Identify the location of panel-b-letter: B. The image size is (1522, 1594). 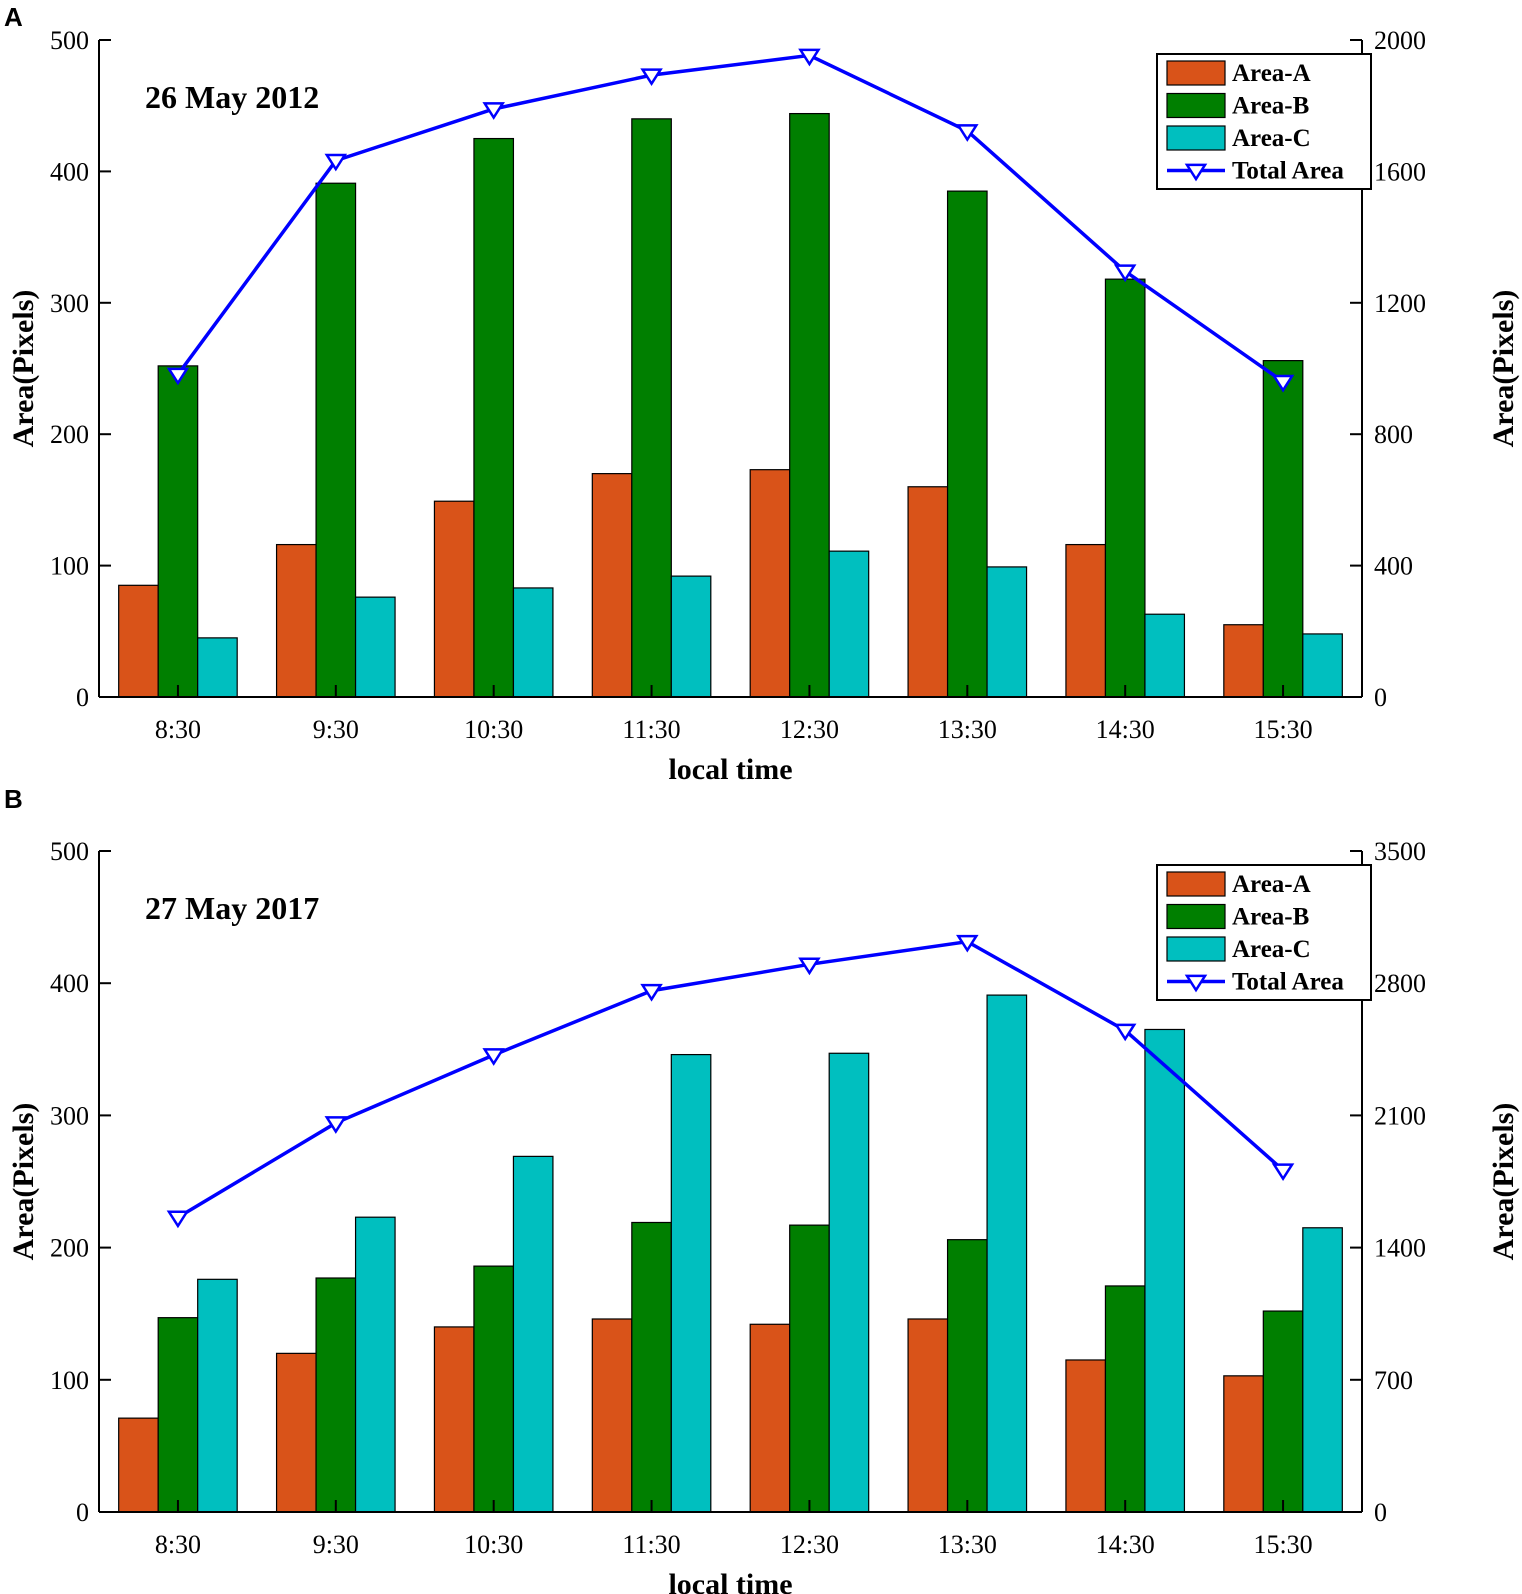
(13, 799).